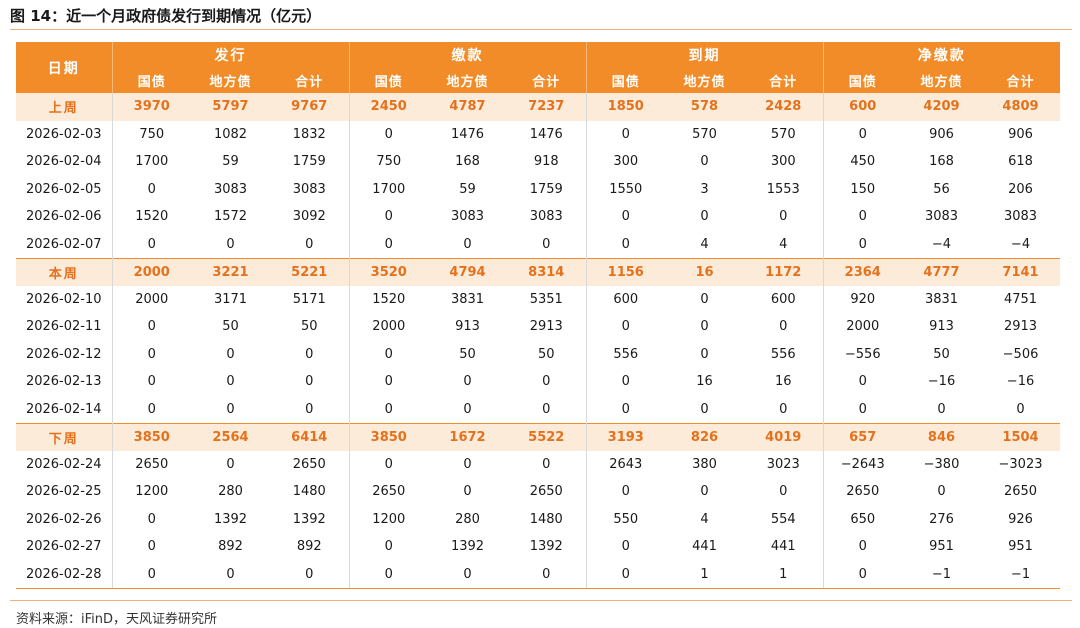 The height and width of the screenshot is (628, 1080). Describe the element at coordinates (467, 519) in the screenshot. I see `value-cell: 280` at that location.